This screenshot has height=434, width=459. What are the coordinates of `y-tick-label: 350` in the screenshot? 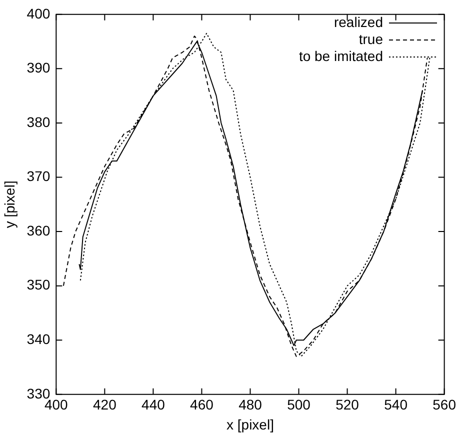 It's located at (38, 284).